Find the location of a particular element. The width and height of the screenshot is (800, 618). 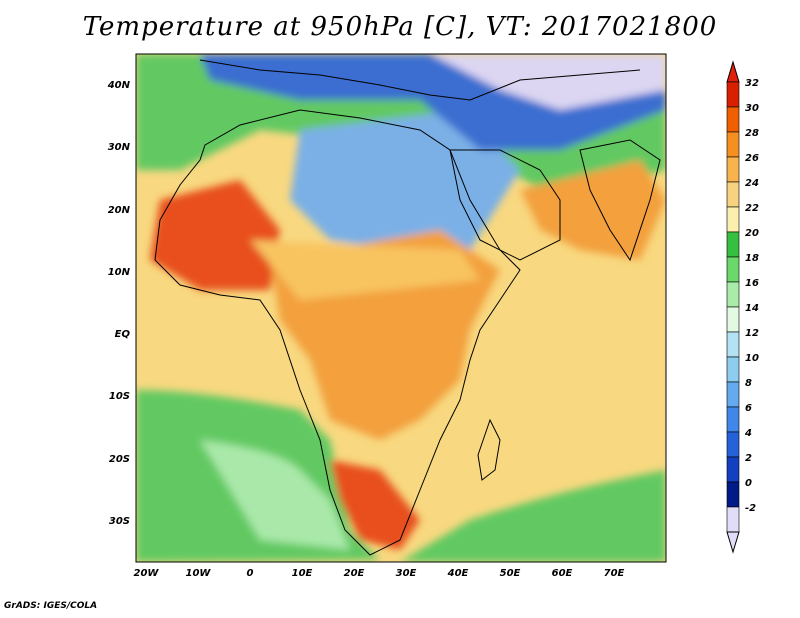

colorbar-label: 6 is located at coordinates (748, 408).